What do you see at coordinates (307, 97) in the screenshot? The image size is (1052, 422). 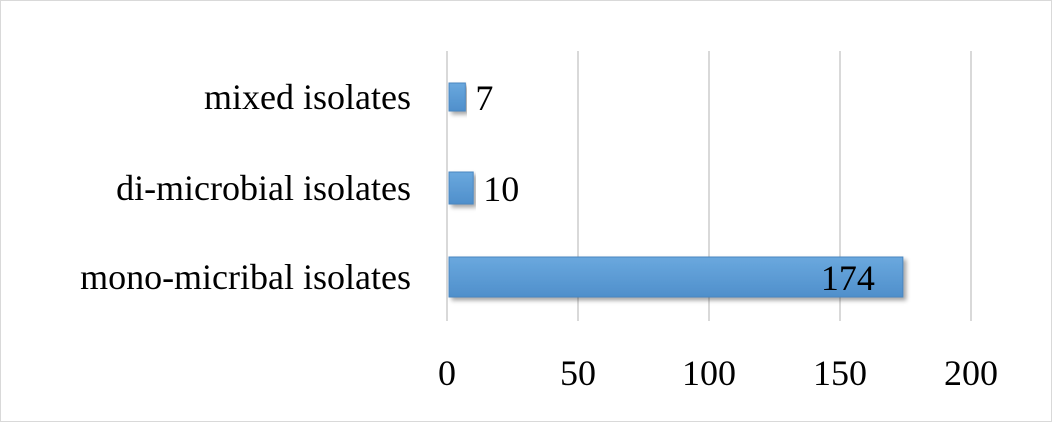 I see `category-label: mixed isolates` at bounding box center [307, 97].